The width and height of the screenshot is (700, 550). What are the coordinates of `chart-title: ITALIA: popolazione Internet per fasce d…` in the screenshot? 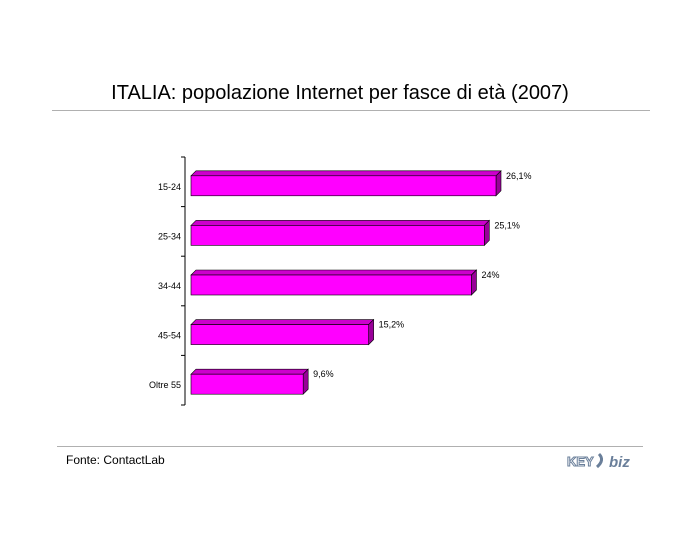 It's located at (340, 93).